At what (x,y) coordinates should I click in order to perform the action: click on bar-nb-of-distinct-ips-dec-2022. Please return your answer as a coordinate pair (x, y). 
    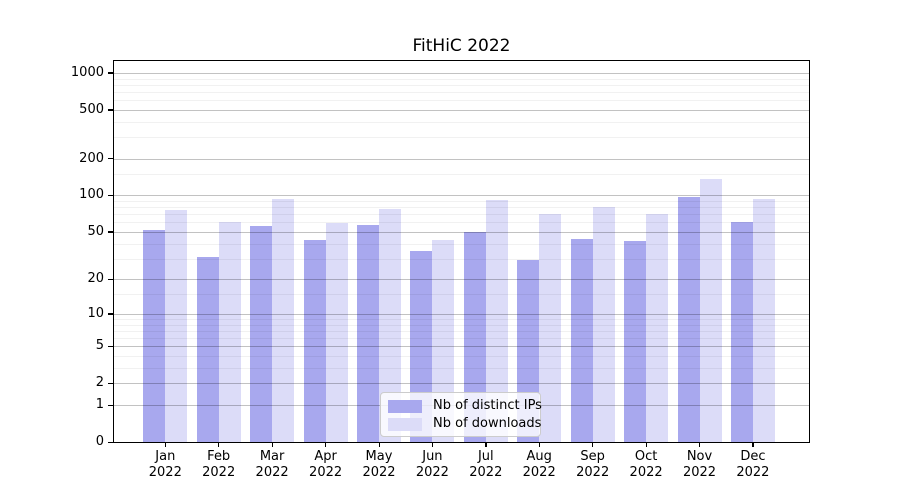
    Looking at the image, I should click on (741, 331).